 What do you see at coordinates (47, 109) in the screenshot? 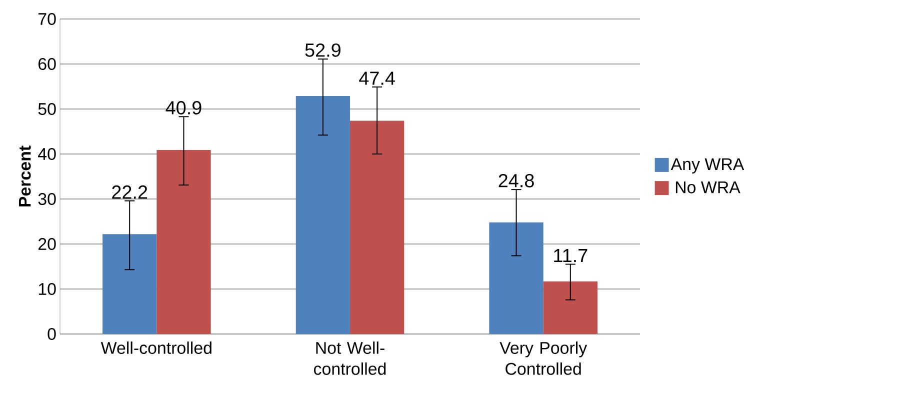
I see `y-tick-label: 50` at bounding box center [47, 109].